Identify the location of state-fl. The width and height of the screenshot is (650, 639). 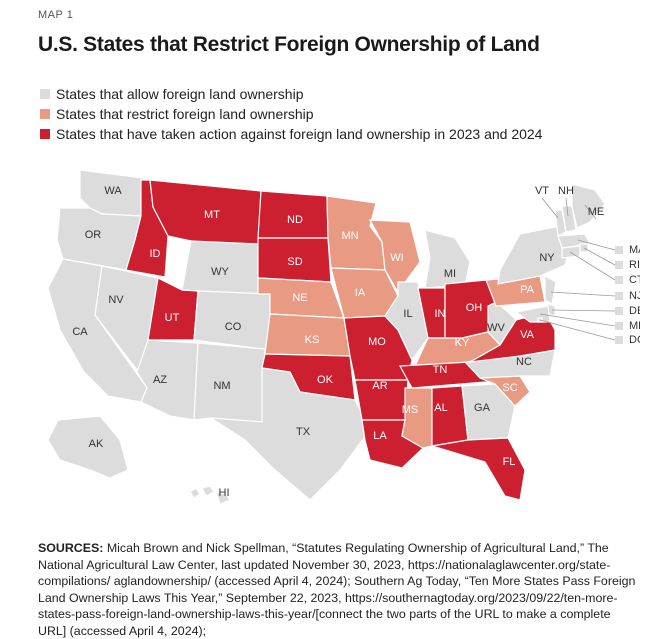
(478, 469).